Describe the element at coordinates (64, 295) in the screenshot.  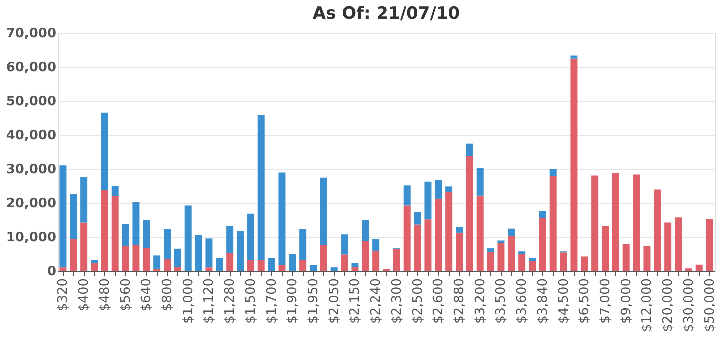
I see `x-tick-label: $320` at that location.